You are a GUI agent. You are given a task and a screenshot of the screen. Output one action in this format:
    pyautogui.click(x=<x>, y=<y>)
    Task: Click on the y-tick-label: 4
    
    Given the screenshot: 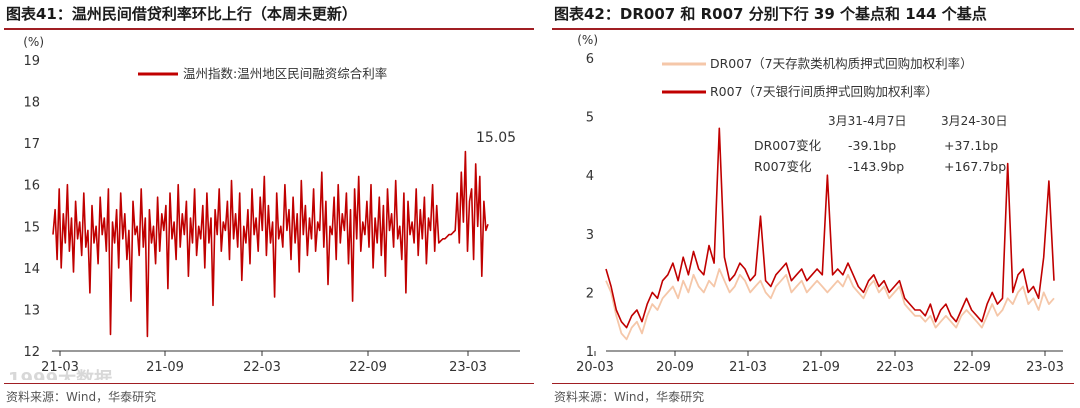 What is the action you would take?
    pyautogui.click(x=590, y=176)
    